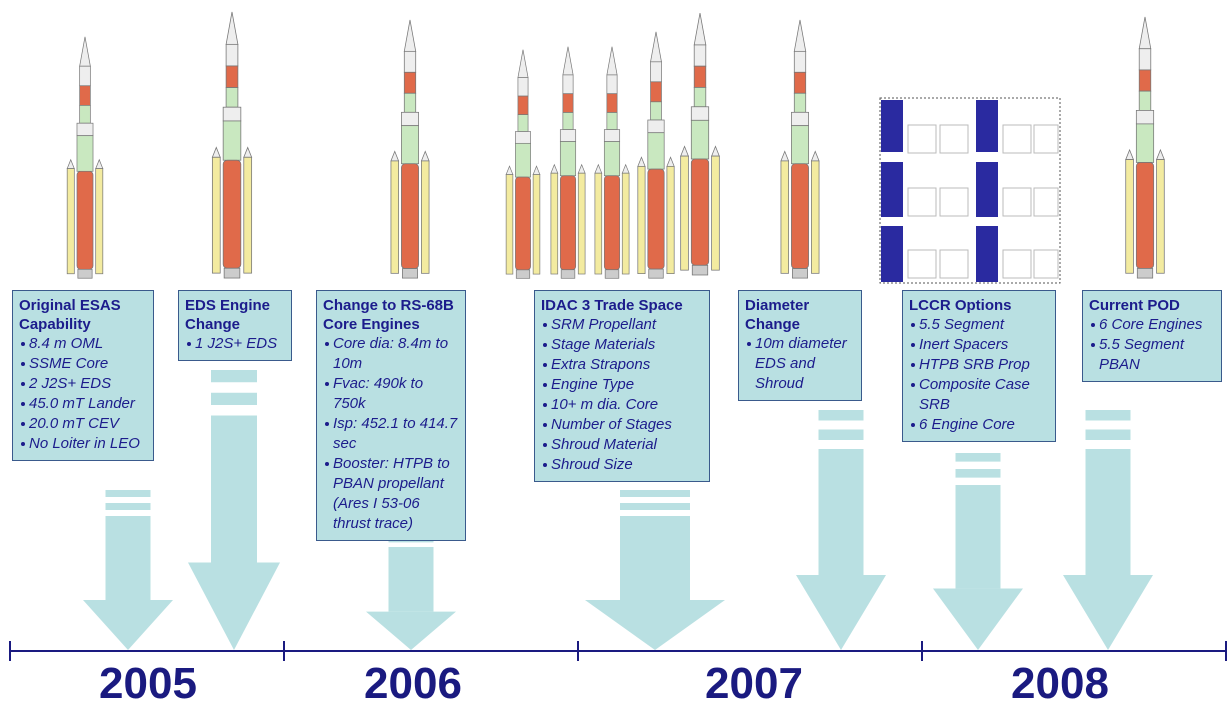 This screenshot has height=709, width=1228. What do you see at coordinates (623, 325) in the screenshot?
I see `stage-item: SRM Propellant` at bounding box center [623, 325].